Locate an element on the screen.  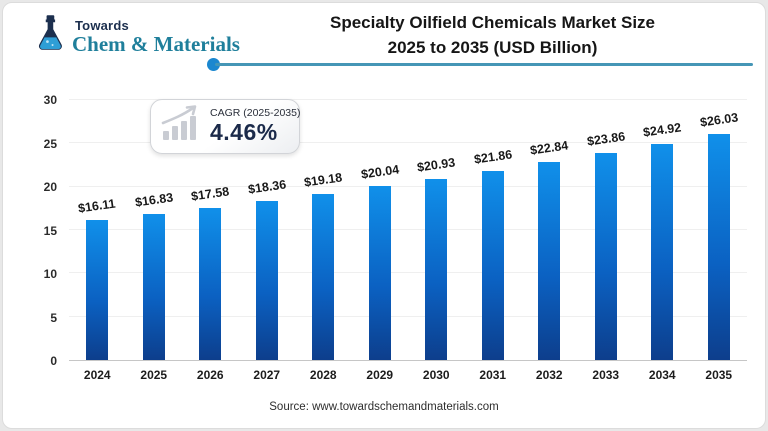
source-text: Source: www.towardschemandmaterials.com is located at coordinates (384, 407).